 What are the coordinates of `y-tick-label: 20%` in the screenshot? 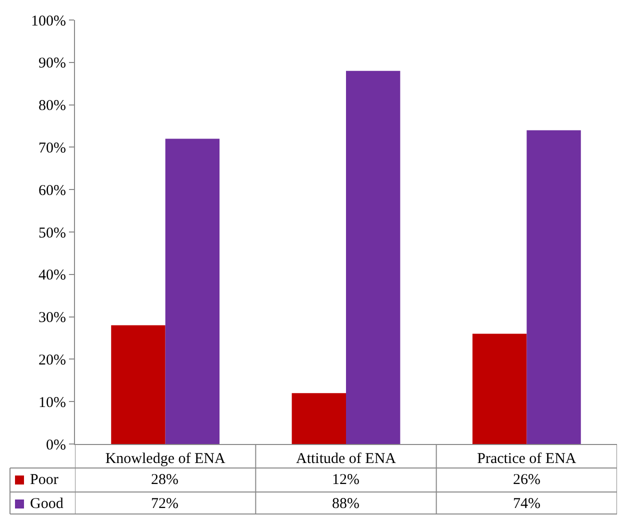 It's located at (52, 360).